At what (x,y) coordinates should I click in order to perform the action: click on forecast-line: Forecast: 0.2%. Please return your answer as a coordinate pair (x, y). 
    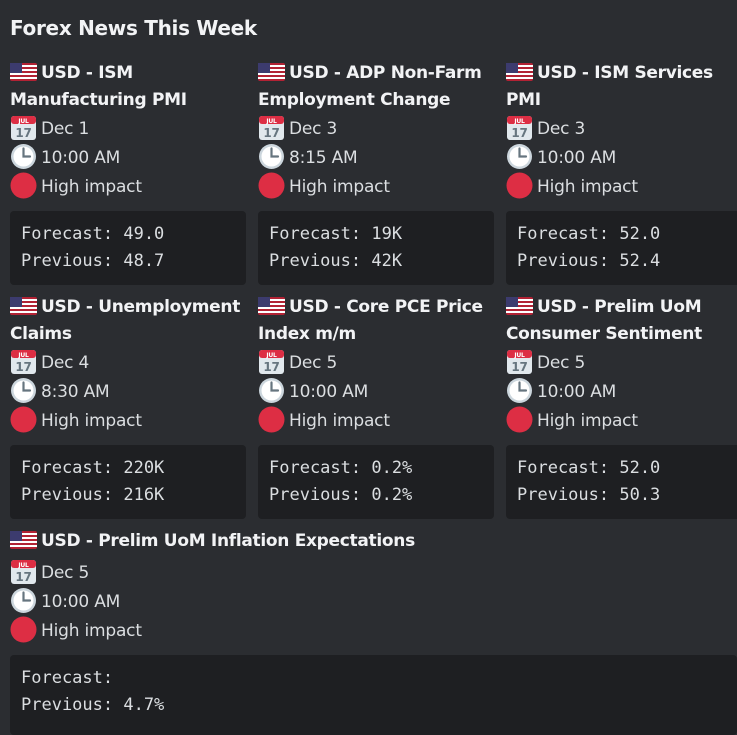
    Looking at the image, I should click on (341, 468).